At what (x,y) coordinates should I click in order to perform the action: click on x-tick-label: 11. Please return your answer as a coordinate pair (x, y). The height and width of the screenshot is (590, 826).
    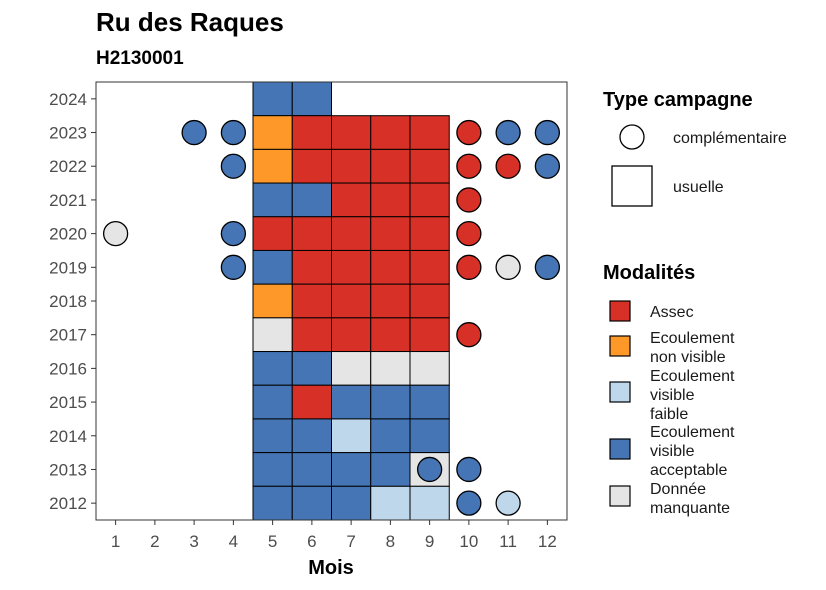
    Looking at the image, I should click on (508, 541).